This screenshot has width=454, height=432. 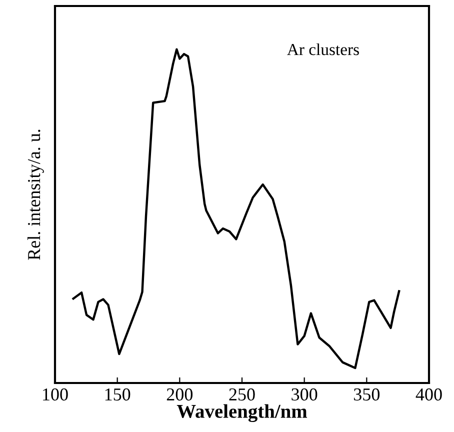 I want to click on annotation: Ar clusters, so click(x=323, y=49).